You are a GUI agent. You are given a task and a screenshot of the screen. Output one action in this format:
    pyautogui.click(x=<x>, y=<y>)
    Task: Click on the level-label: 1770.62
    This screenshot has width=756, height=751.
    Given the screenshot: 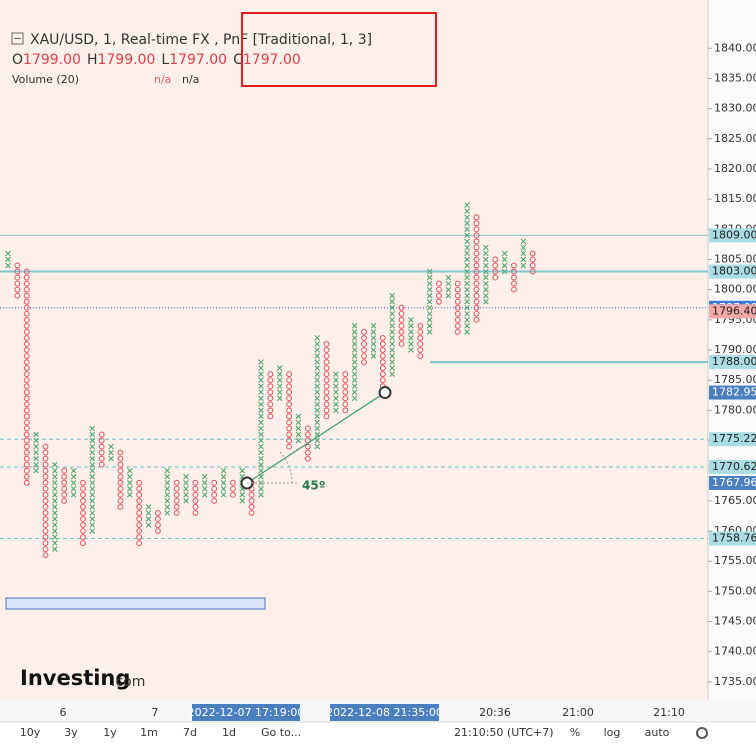 What is the action you would take?
    pyautogui.click(x=734, y=466)
    